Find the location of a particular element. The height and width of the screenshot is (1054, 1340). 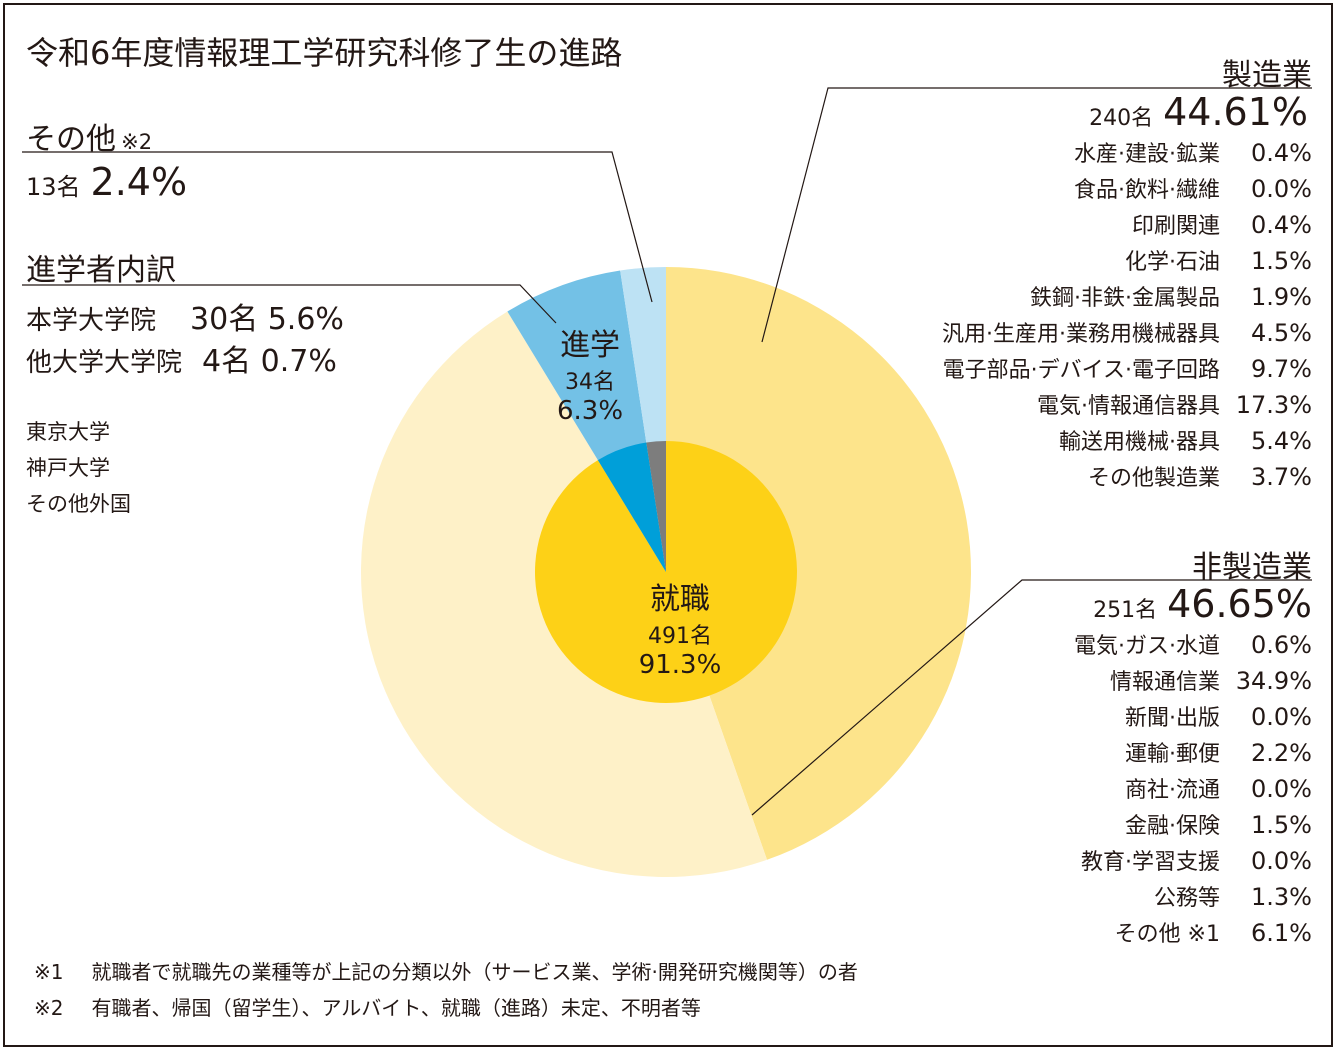

footnote-mark: ※2 is located at coordinates (49, 1008).